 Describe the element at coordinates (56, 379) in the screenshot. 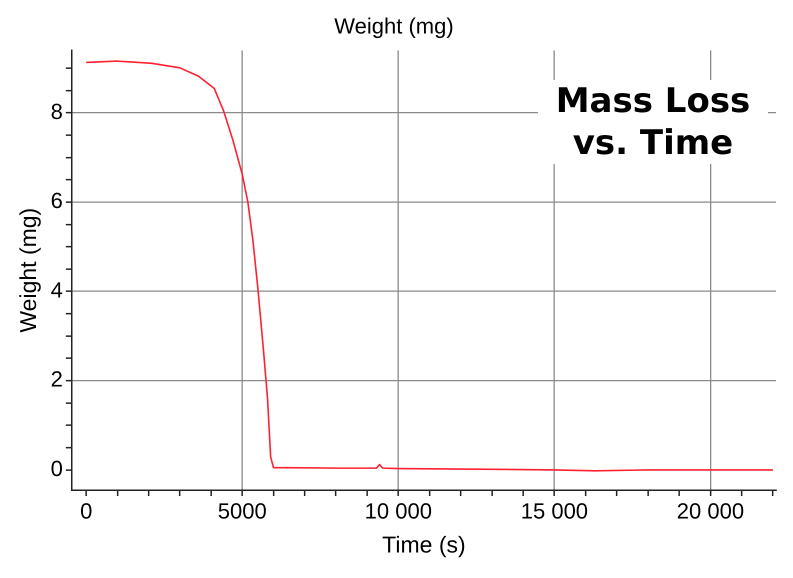

I see `y-tick-label: 2` at that location.